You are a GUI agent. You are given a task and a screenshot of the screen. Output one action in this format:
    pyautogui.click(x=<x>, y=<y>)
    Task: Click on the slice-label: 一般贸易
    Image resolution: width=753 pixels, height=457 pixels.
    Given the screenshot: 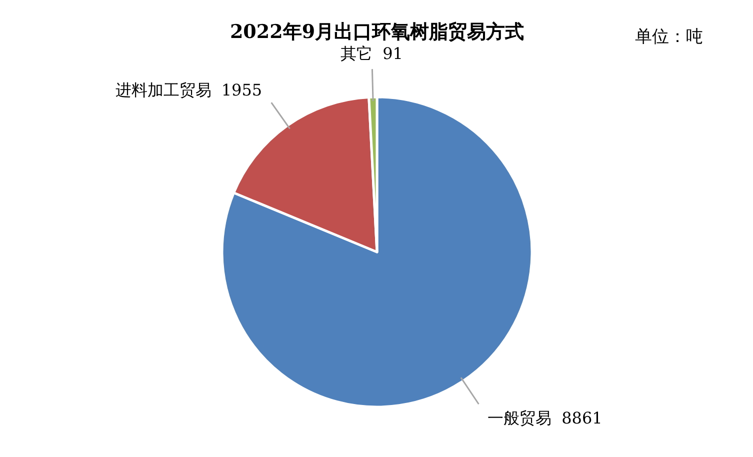 What is the action you would take?
    pyautogui.click(x=520, y=418)
    